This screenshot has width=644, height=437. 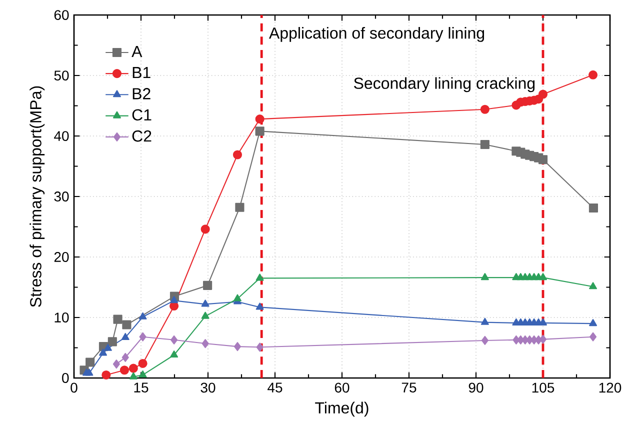 I want to click on y-tick-label: 50, so click(x=61, y=75).